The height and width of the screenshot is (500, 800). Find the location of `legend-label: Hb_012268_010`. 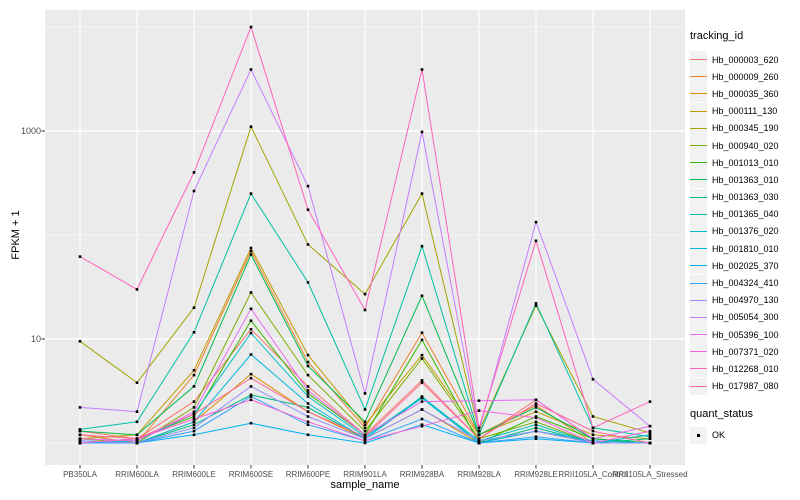

legend-label: Hb_012268_010 is located at coordinates (745, 368).